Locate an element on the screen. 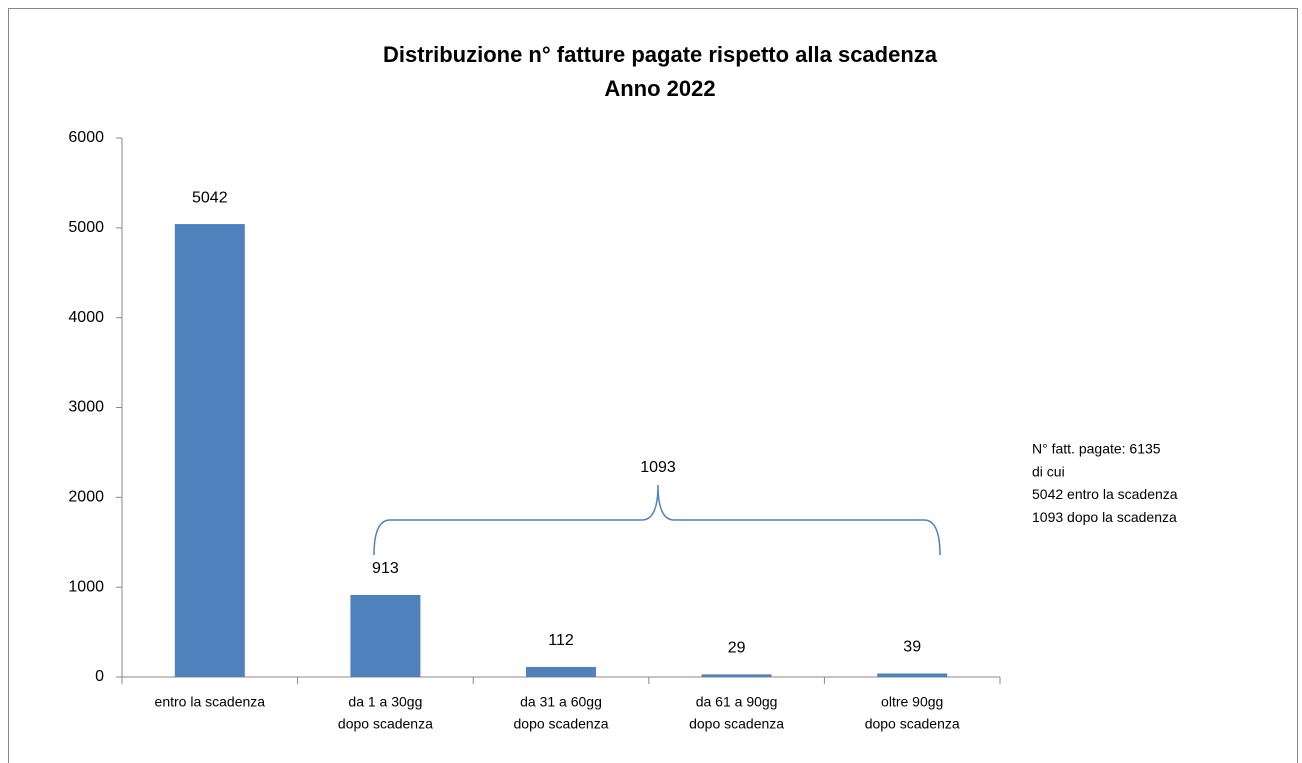 Image resolution: width=1302 pixels, height=763 pixels. x-tick-label: da 1 a 30gg is located at coordinates (385, 702).